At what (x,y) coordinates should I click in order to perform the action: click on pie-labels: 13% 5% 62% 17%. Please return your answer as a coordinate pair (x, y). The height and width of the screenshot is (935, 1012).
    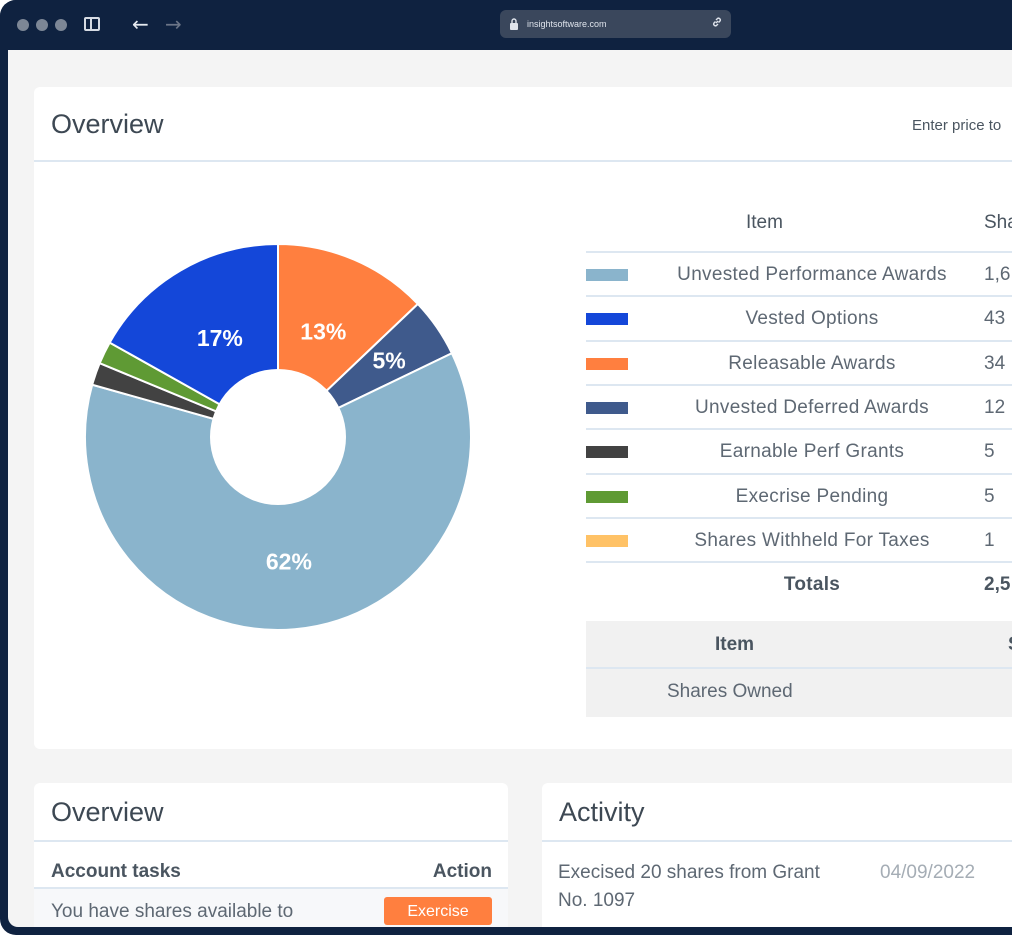
    Looking at the image, I should click on (301, 446).